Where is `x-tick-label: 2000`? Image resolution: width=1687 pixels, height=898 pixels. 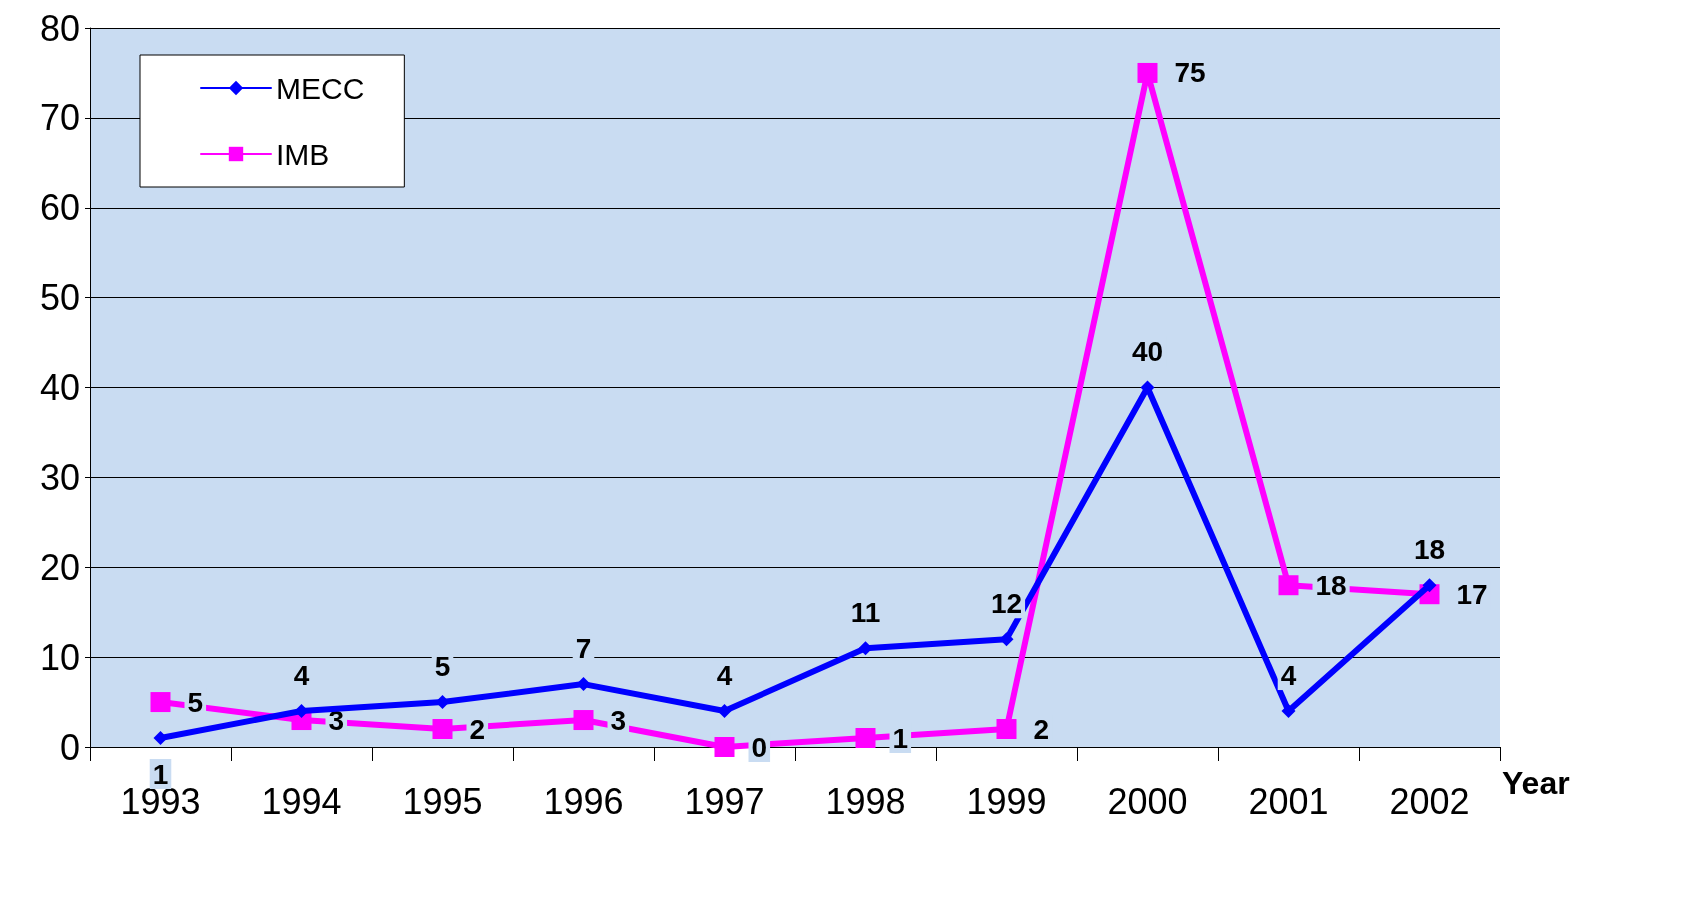 x-tick-label: 2000 is located at coordinates (1147, 801).